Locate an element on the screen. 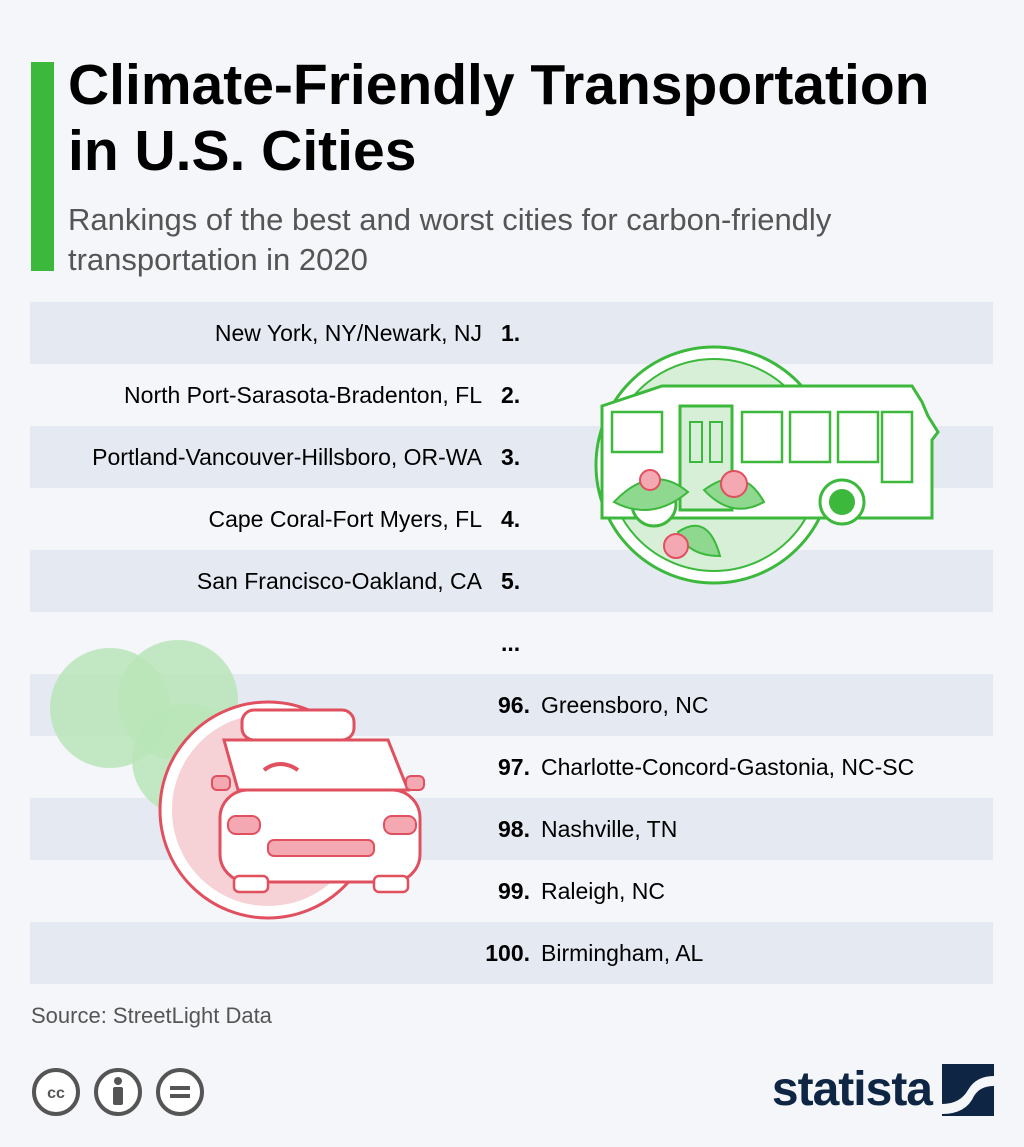 This screenshot has height=1147, width=1024. city-name: Nashville, TN is located at coordinates (609, 829).